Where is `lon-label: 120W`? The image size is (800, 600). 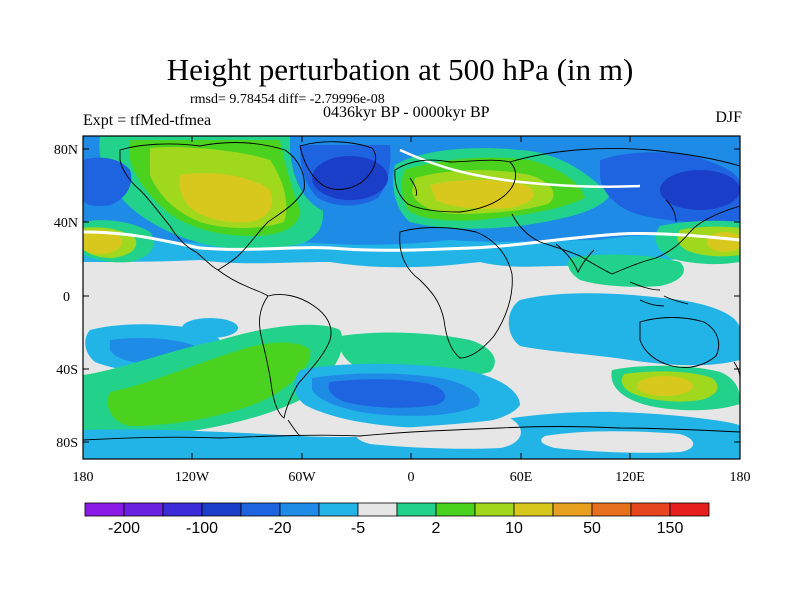 lon-label: 120W is located at coordinates (192, 477).